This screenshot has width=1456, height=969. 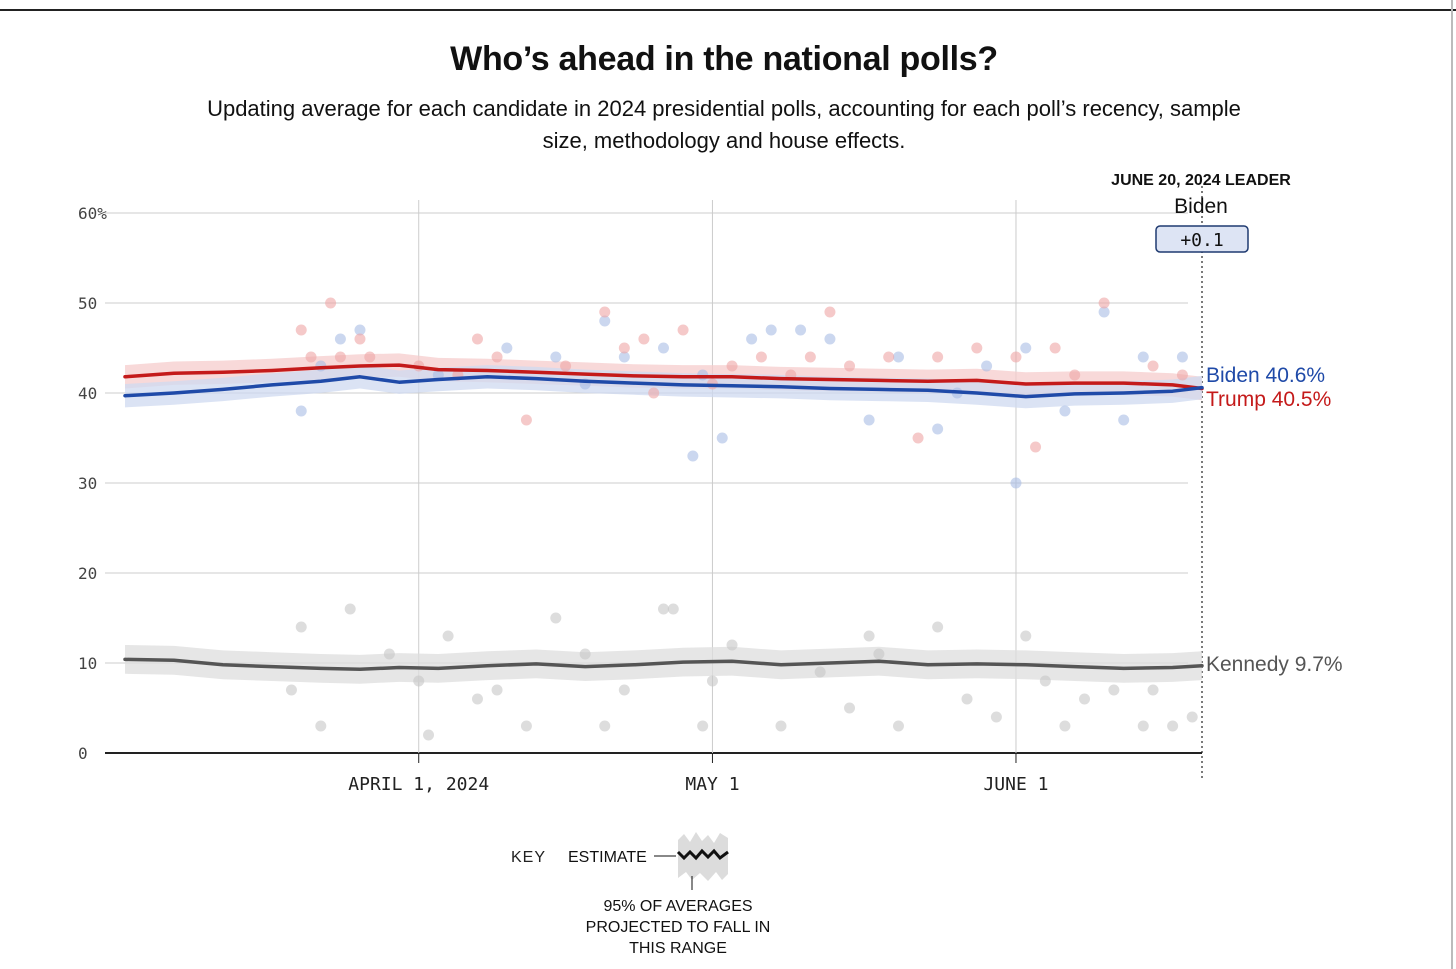 I want to click on key-range-band, so click(x=703, y=856).